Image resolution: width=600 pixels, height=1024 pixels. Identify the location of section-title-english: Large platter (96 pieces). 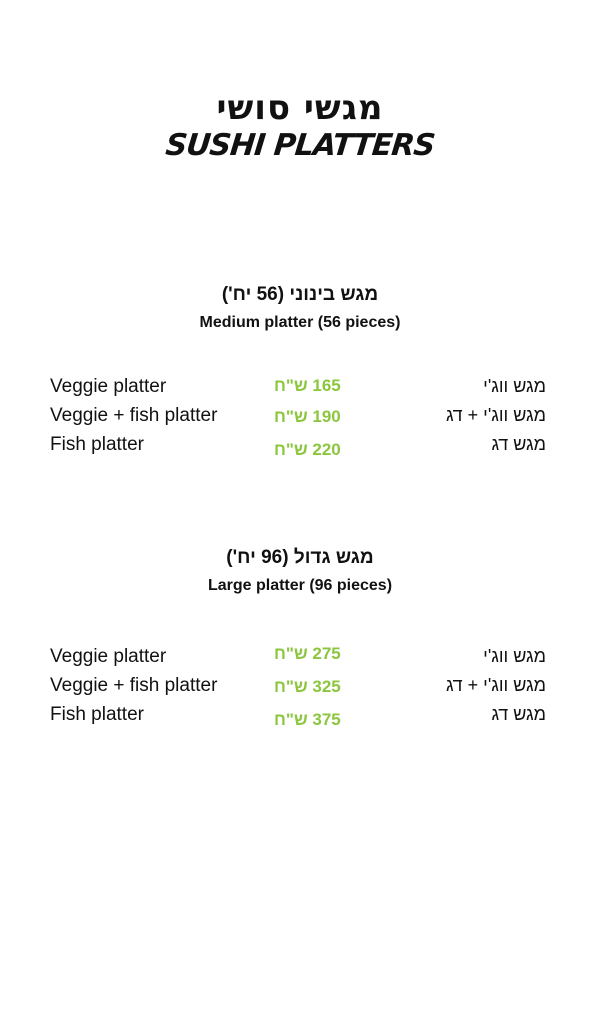
(300, 585).